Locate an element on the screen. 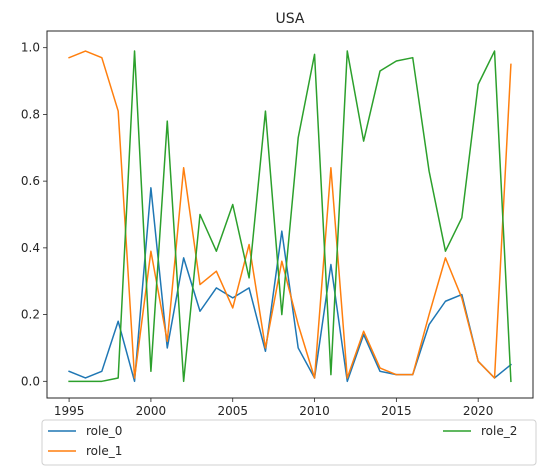 The image size is (547, 474). legend-label-role_0: role_0 is located at coordinates (104, 431).